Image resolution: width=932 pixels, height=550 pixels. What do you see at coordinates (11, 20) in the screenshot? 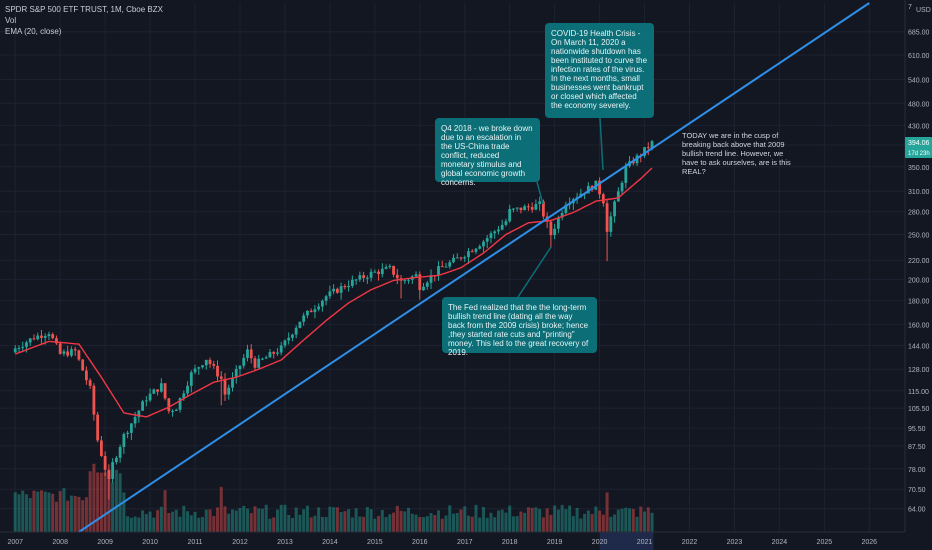
I see `volume-indicator-label: Vol` at bounding box center [11, 20].